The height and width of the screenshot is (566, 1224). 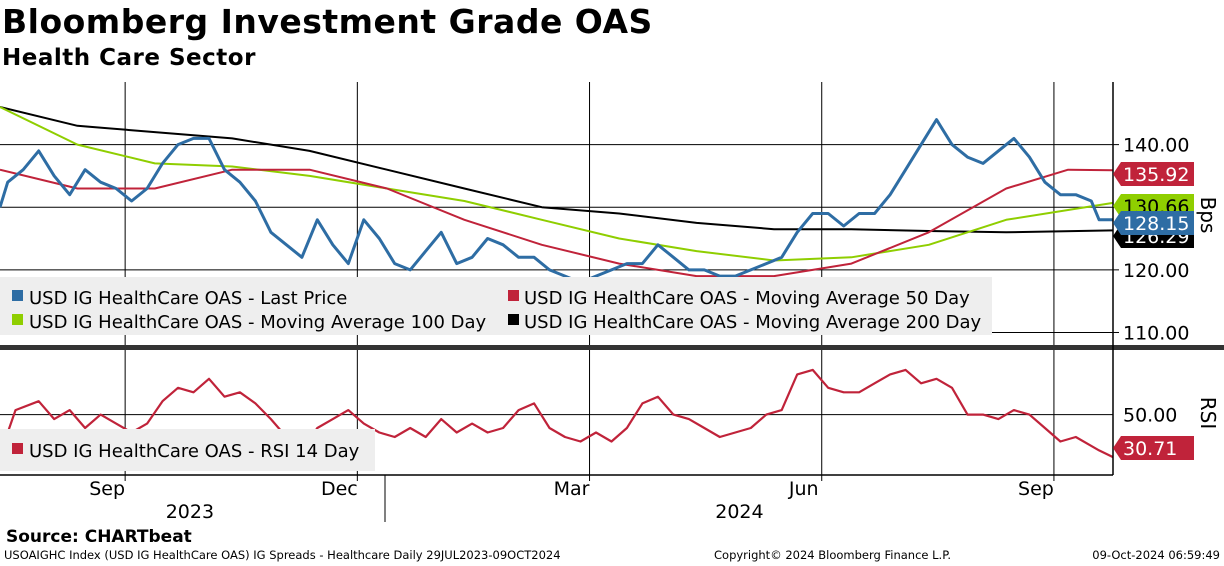 What do you see at coordinates (190, 512) in the screenshot?
I see `x-year-label: 2023` at bounding box center [190, 512].